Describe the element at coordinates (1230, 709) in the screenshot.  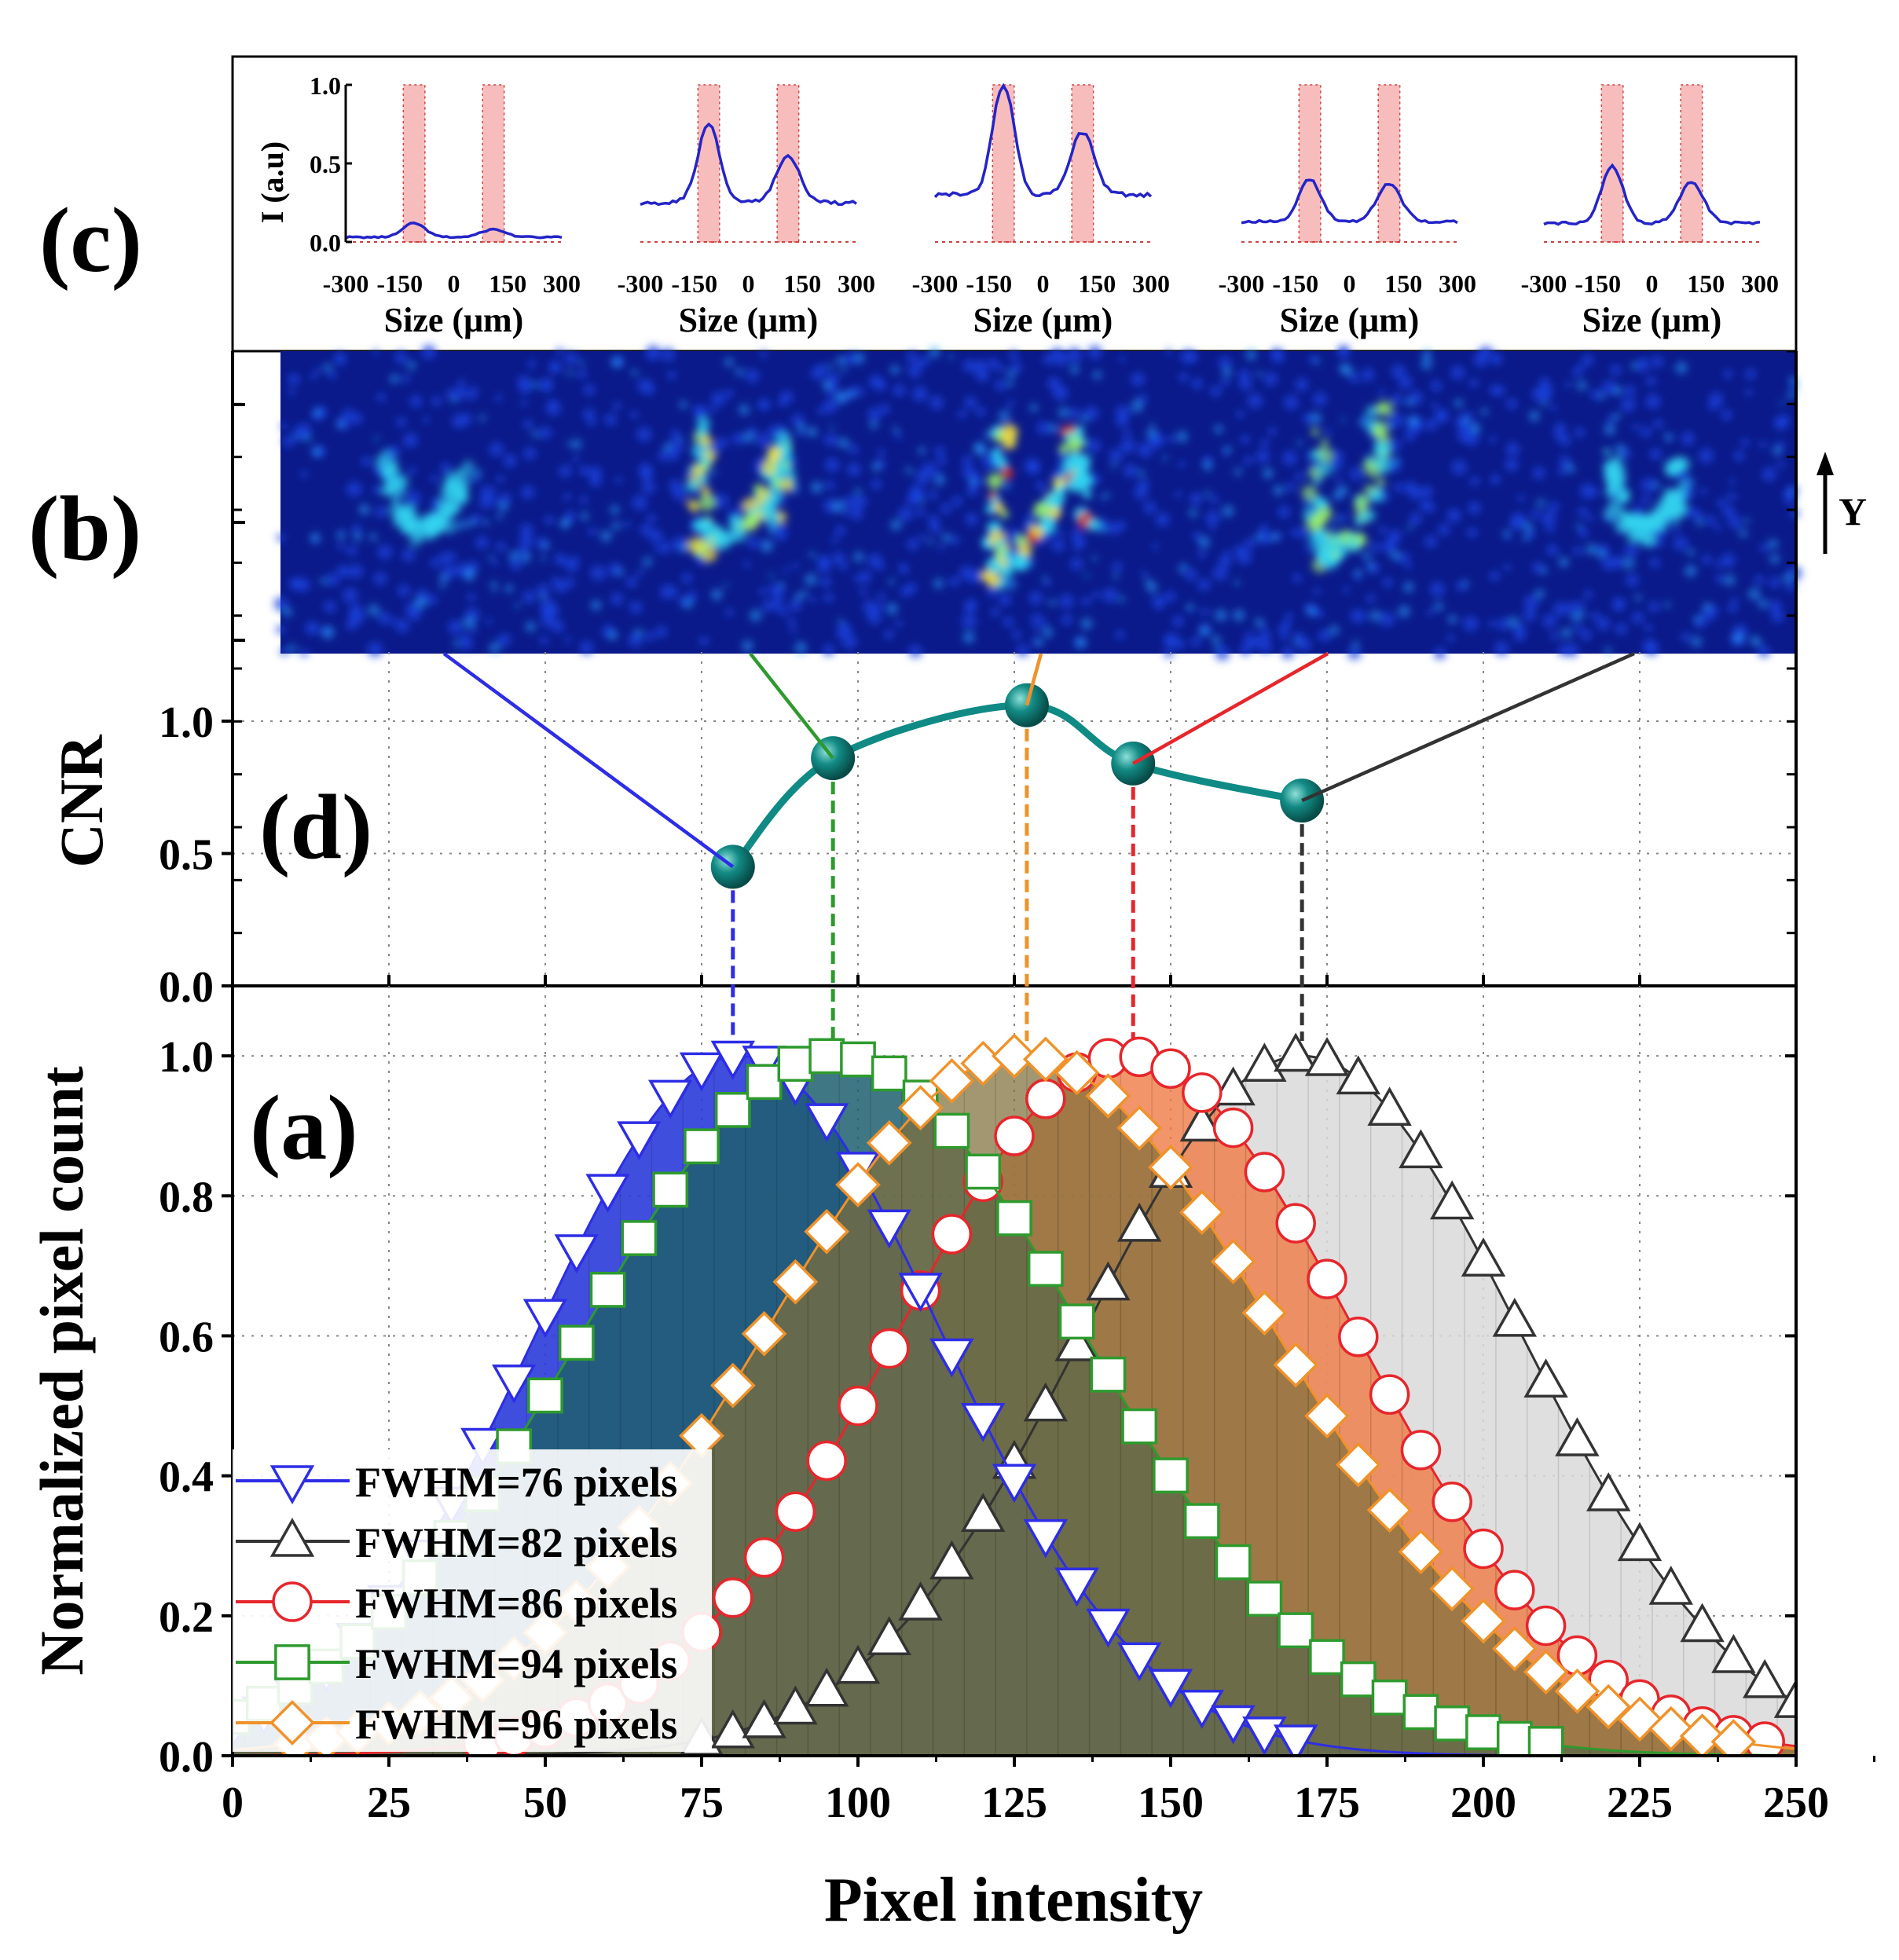
I see `connector-line` at that location.